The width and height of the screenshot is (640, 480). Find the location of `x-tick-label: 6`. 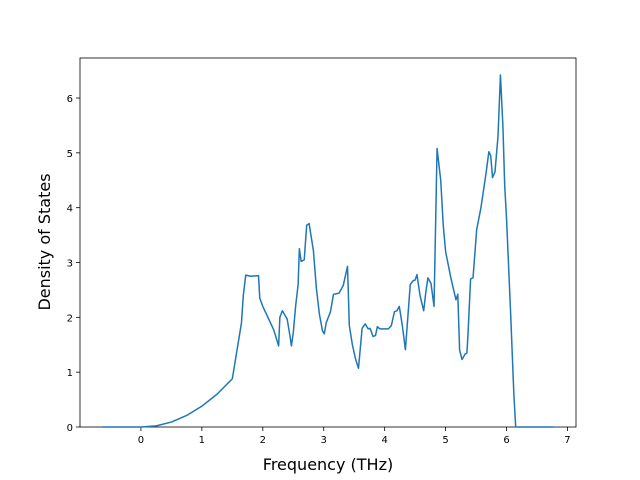

x-tick-label: 6 is located at coordinates (506, 440).